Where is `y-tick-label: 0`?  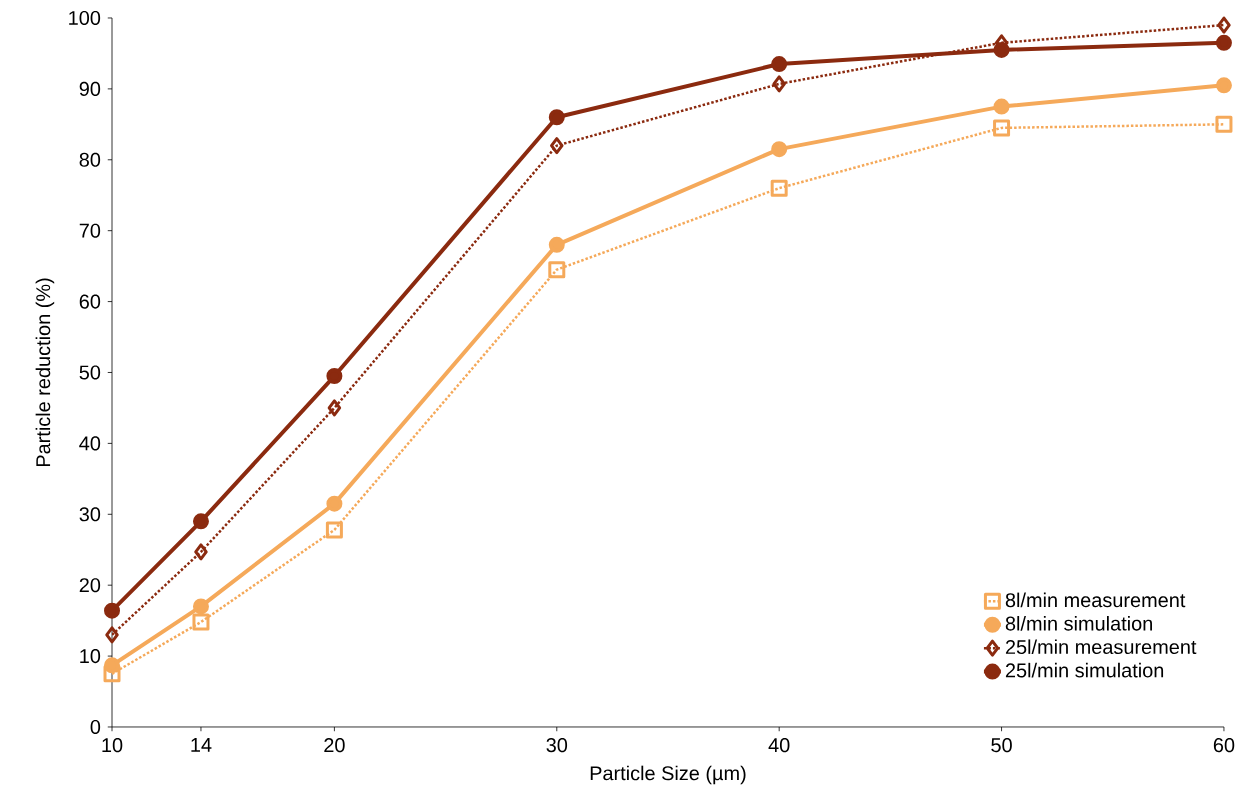 y-tick-label: 0 is located at coordinates (95, 727).